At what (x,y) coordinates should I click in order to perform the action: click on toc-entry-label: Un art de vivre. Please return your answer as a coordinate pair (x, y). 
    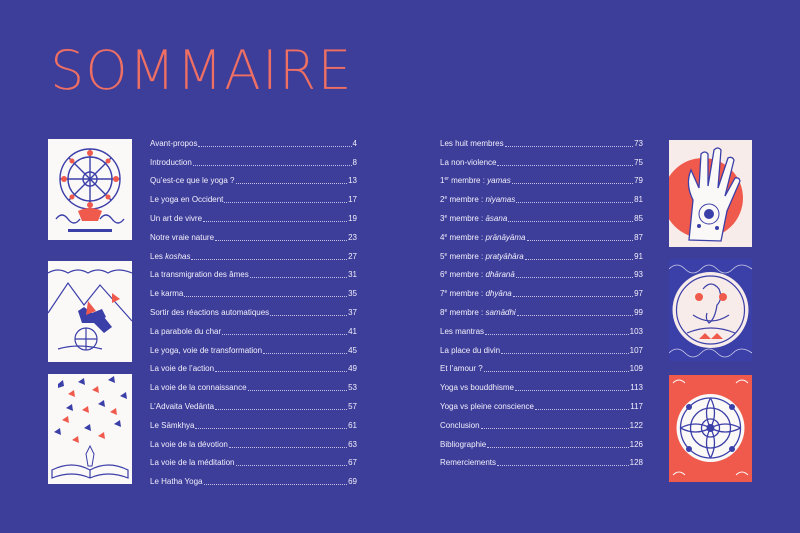
    Looking at the image, I should click on (176, 219).